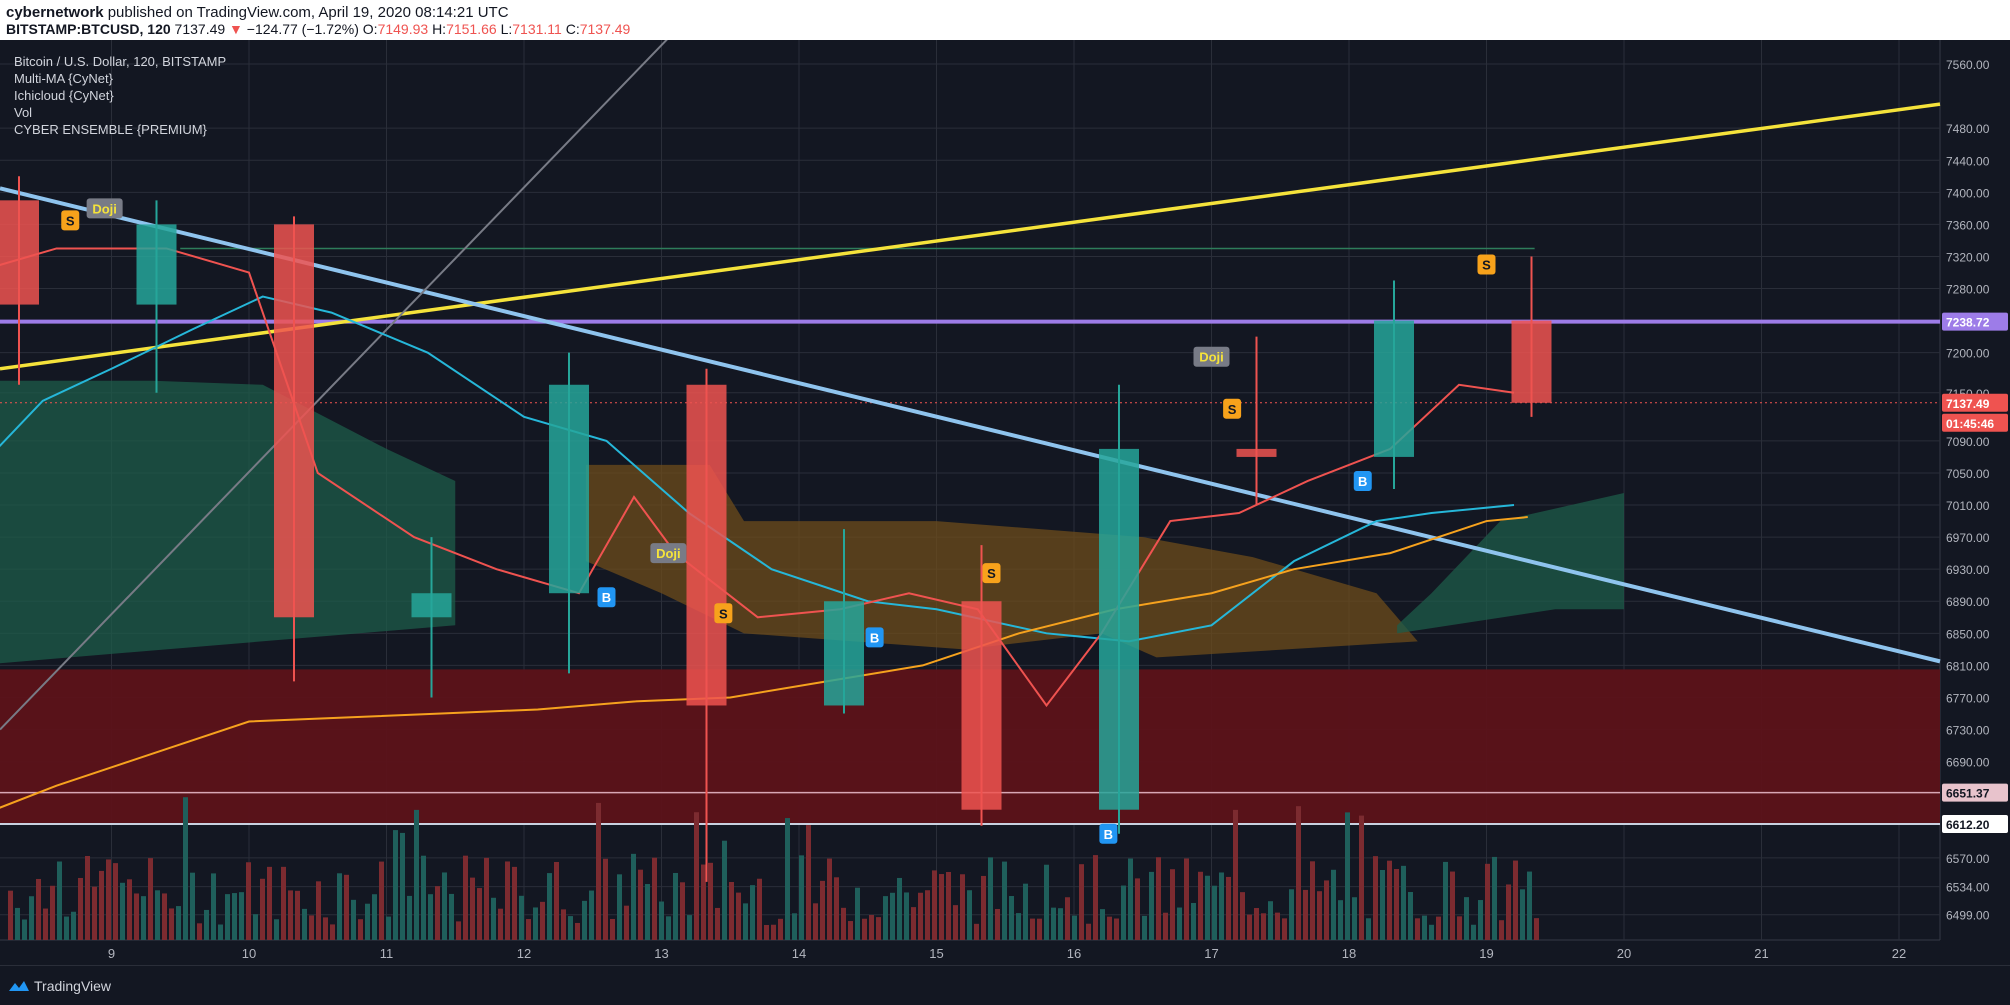 Image resolution: width=2010 pixels, height=1005 pixels. Describe the element at coordinates (111, 953) in the screenshot. I see `time-tick-label: 9` at that location.